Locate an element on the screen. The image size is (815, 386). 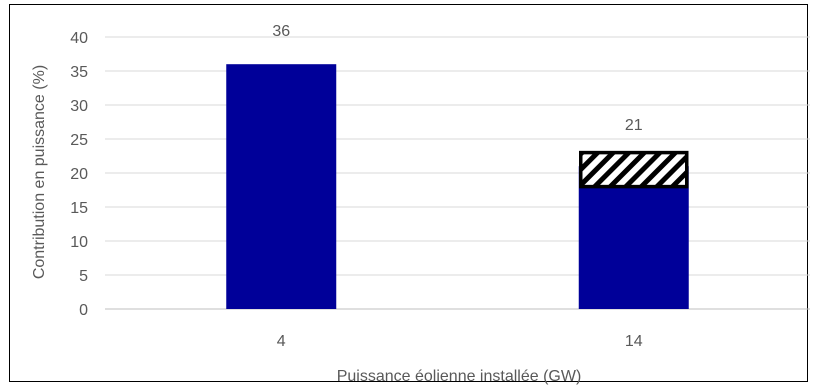
uncertainty-box is located at coordinates (634, 169).